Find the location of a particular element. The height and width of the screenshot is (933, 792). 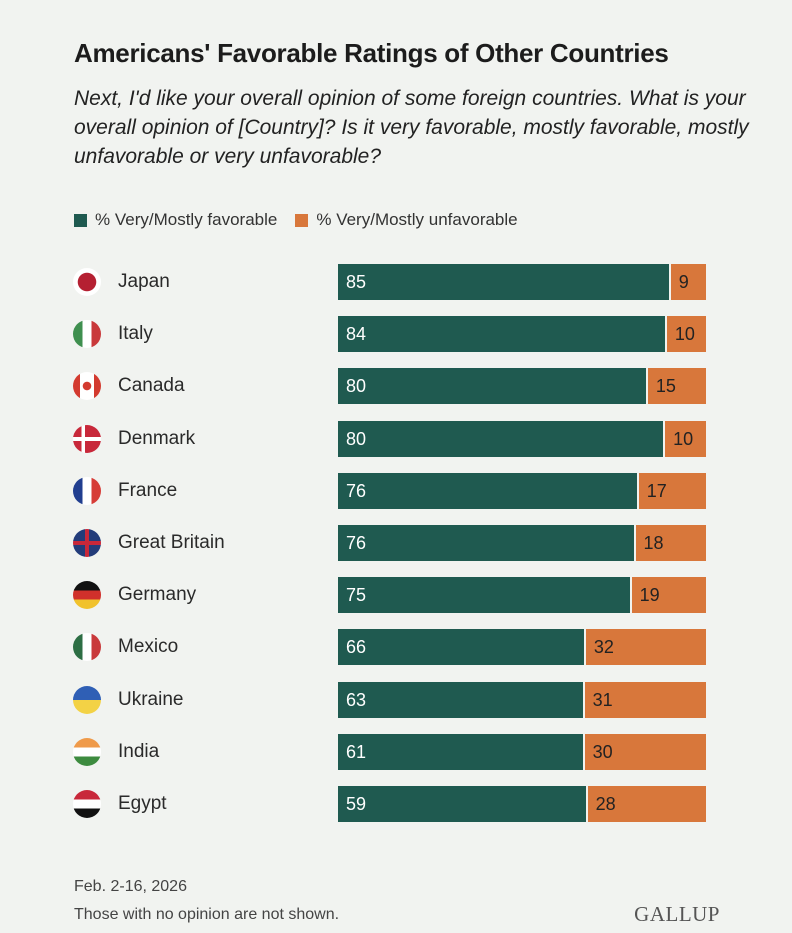

footer-note: Those with no opinion are not shown. is located at coordinates (207, 914).